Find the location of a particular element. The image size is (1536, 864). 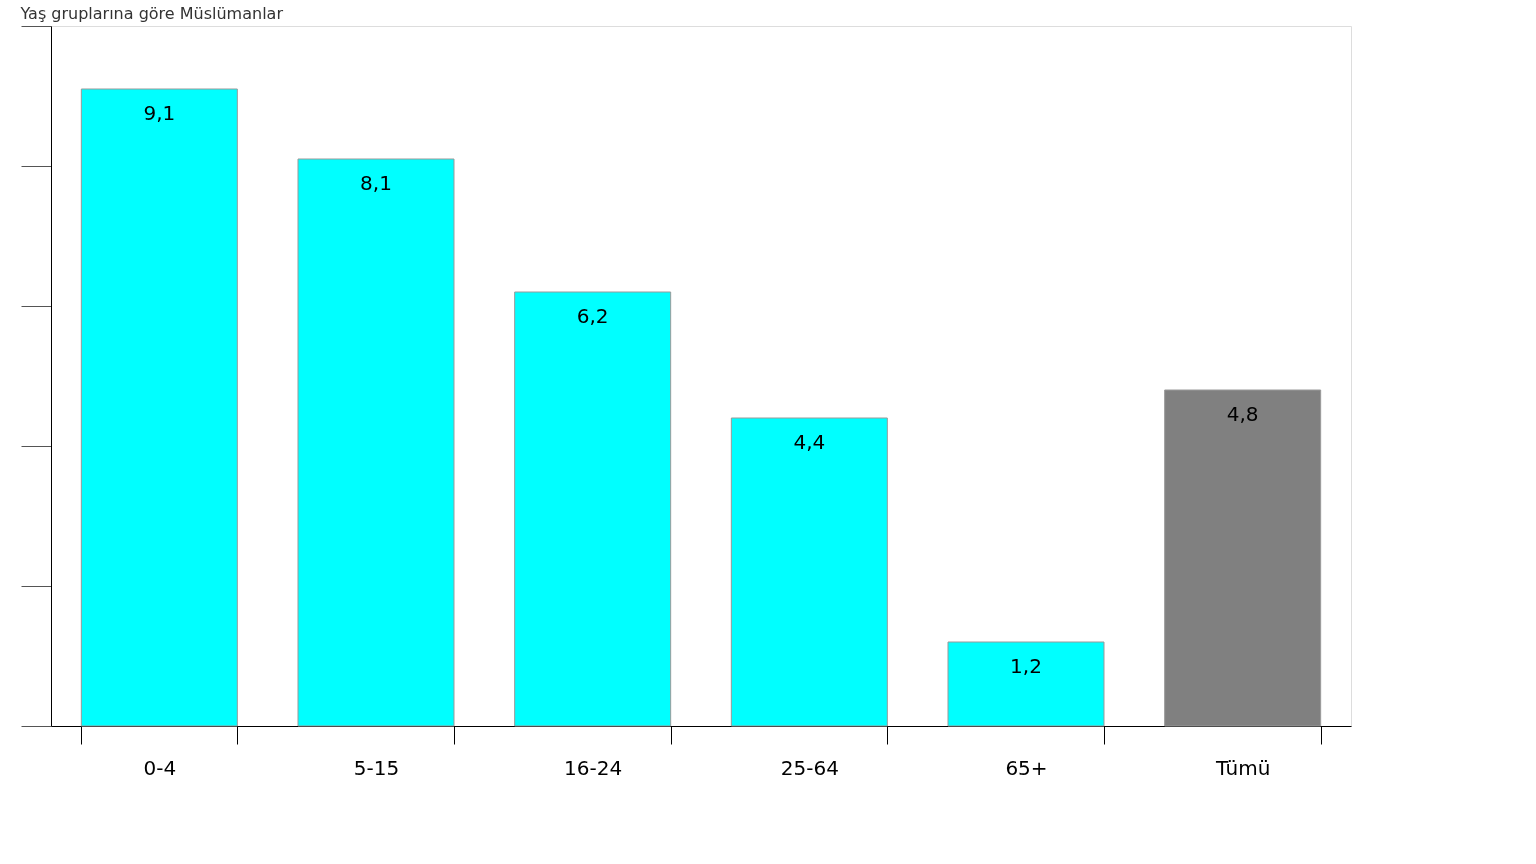

x-tick-label: 25-64 is located at coordinates (809, 767).